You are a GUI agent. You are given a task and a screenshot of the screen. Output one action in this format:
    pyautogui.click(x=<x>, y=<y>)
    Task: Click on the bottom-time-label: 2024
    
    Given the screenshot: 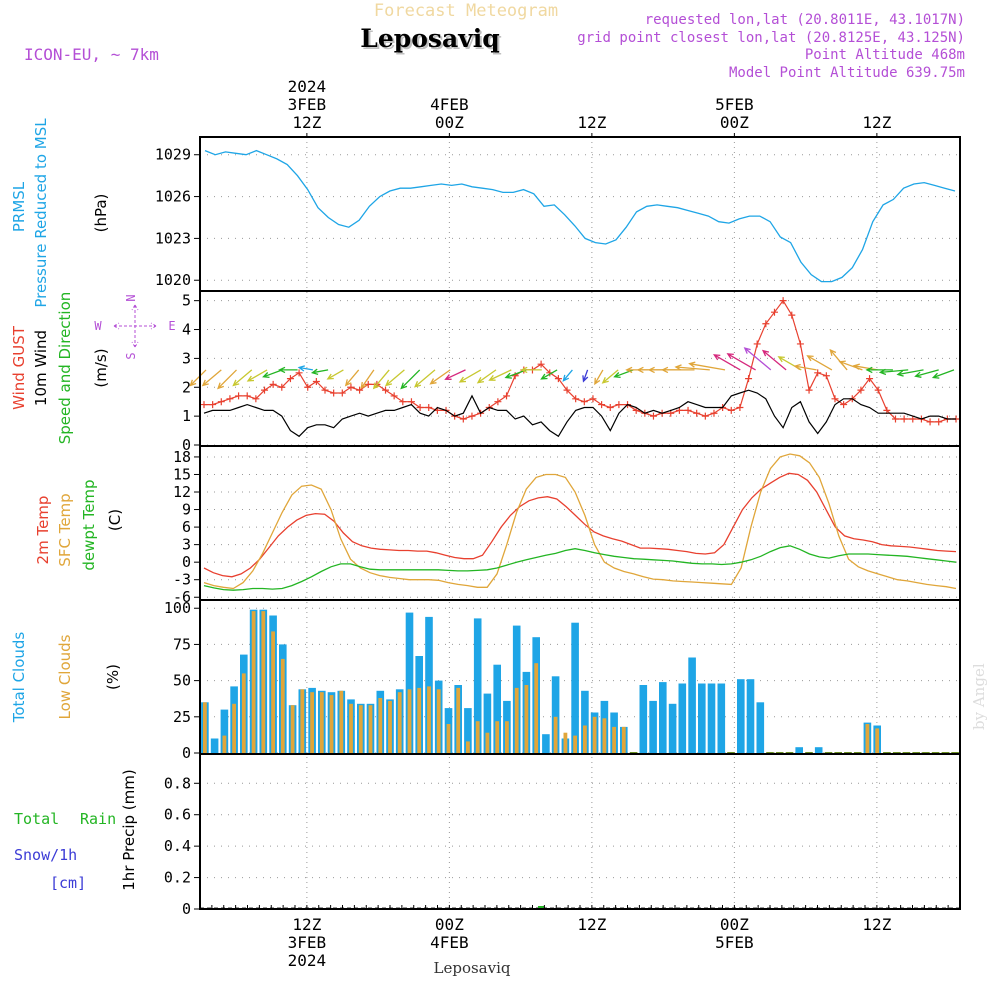 What is the action you would take?
    pyautogui.click(x=307, y=960)
    